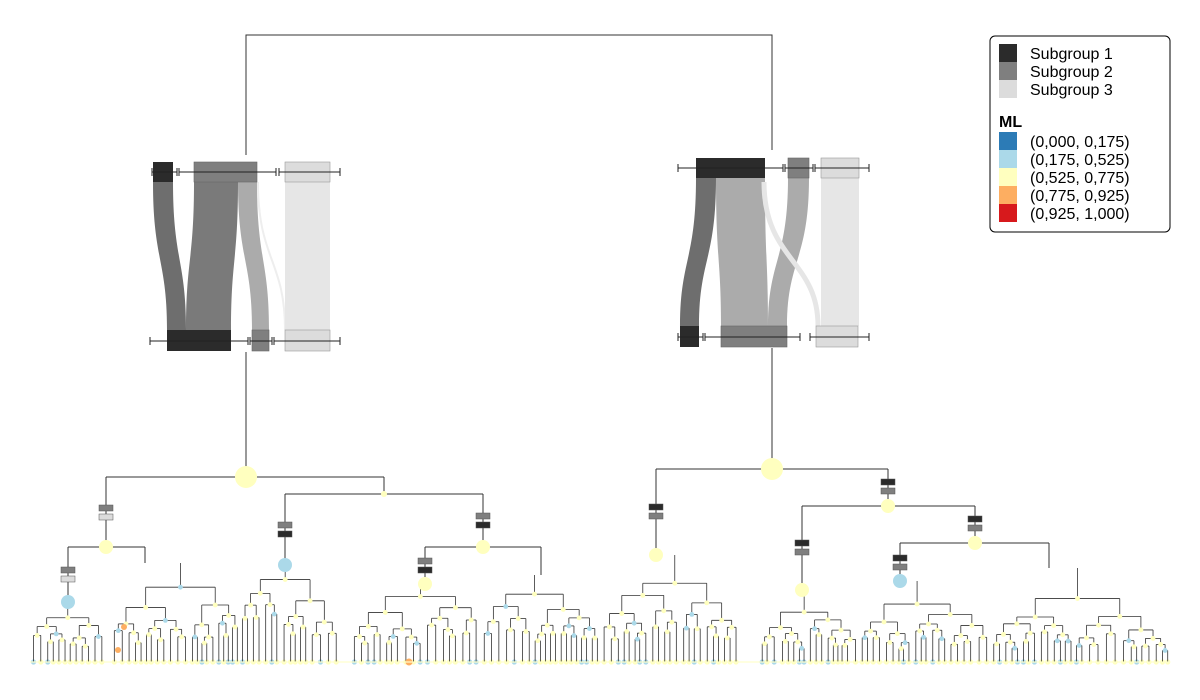 The width and height of the screenshot is (1200, 700). Describe the element at coordinates (1080, 196) in the screenshot. I see `legend-label: (0,775, 0,925)` at that location.